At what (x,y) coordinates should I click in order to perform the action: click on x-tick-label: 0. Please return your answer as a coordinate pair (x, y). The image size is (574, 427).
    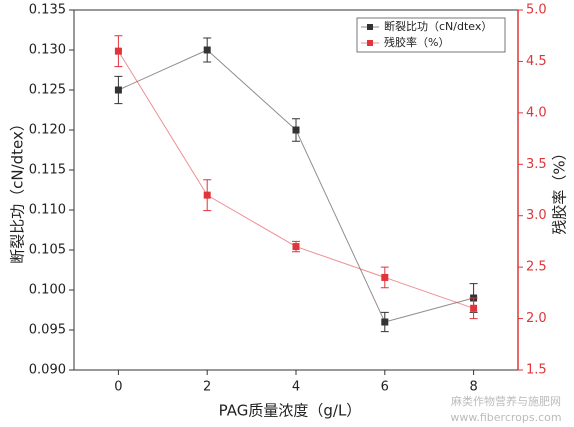
    Looking at the image, I should click on (118, 387).